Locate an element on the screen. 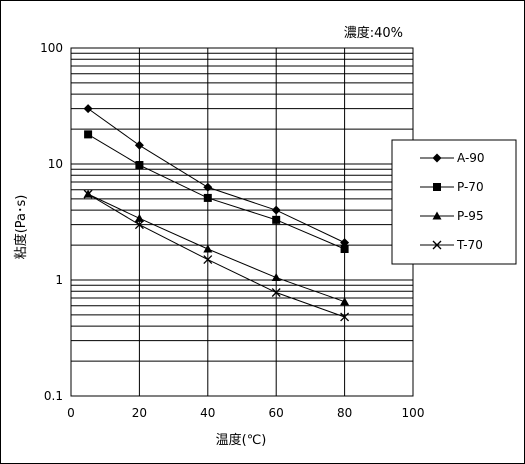 The height and width of the screenshot is (464, 525). y-axis-label: 粘度(Pa･s) is located at coordinates (21, 227).